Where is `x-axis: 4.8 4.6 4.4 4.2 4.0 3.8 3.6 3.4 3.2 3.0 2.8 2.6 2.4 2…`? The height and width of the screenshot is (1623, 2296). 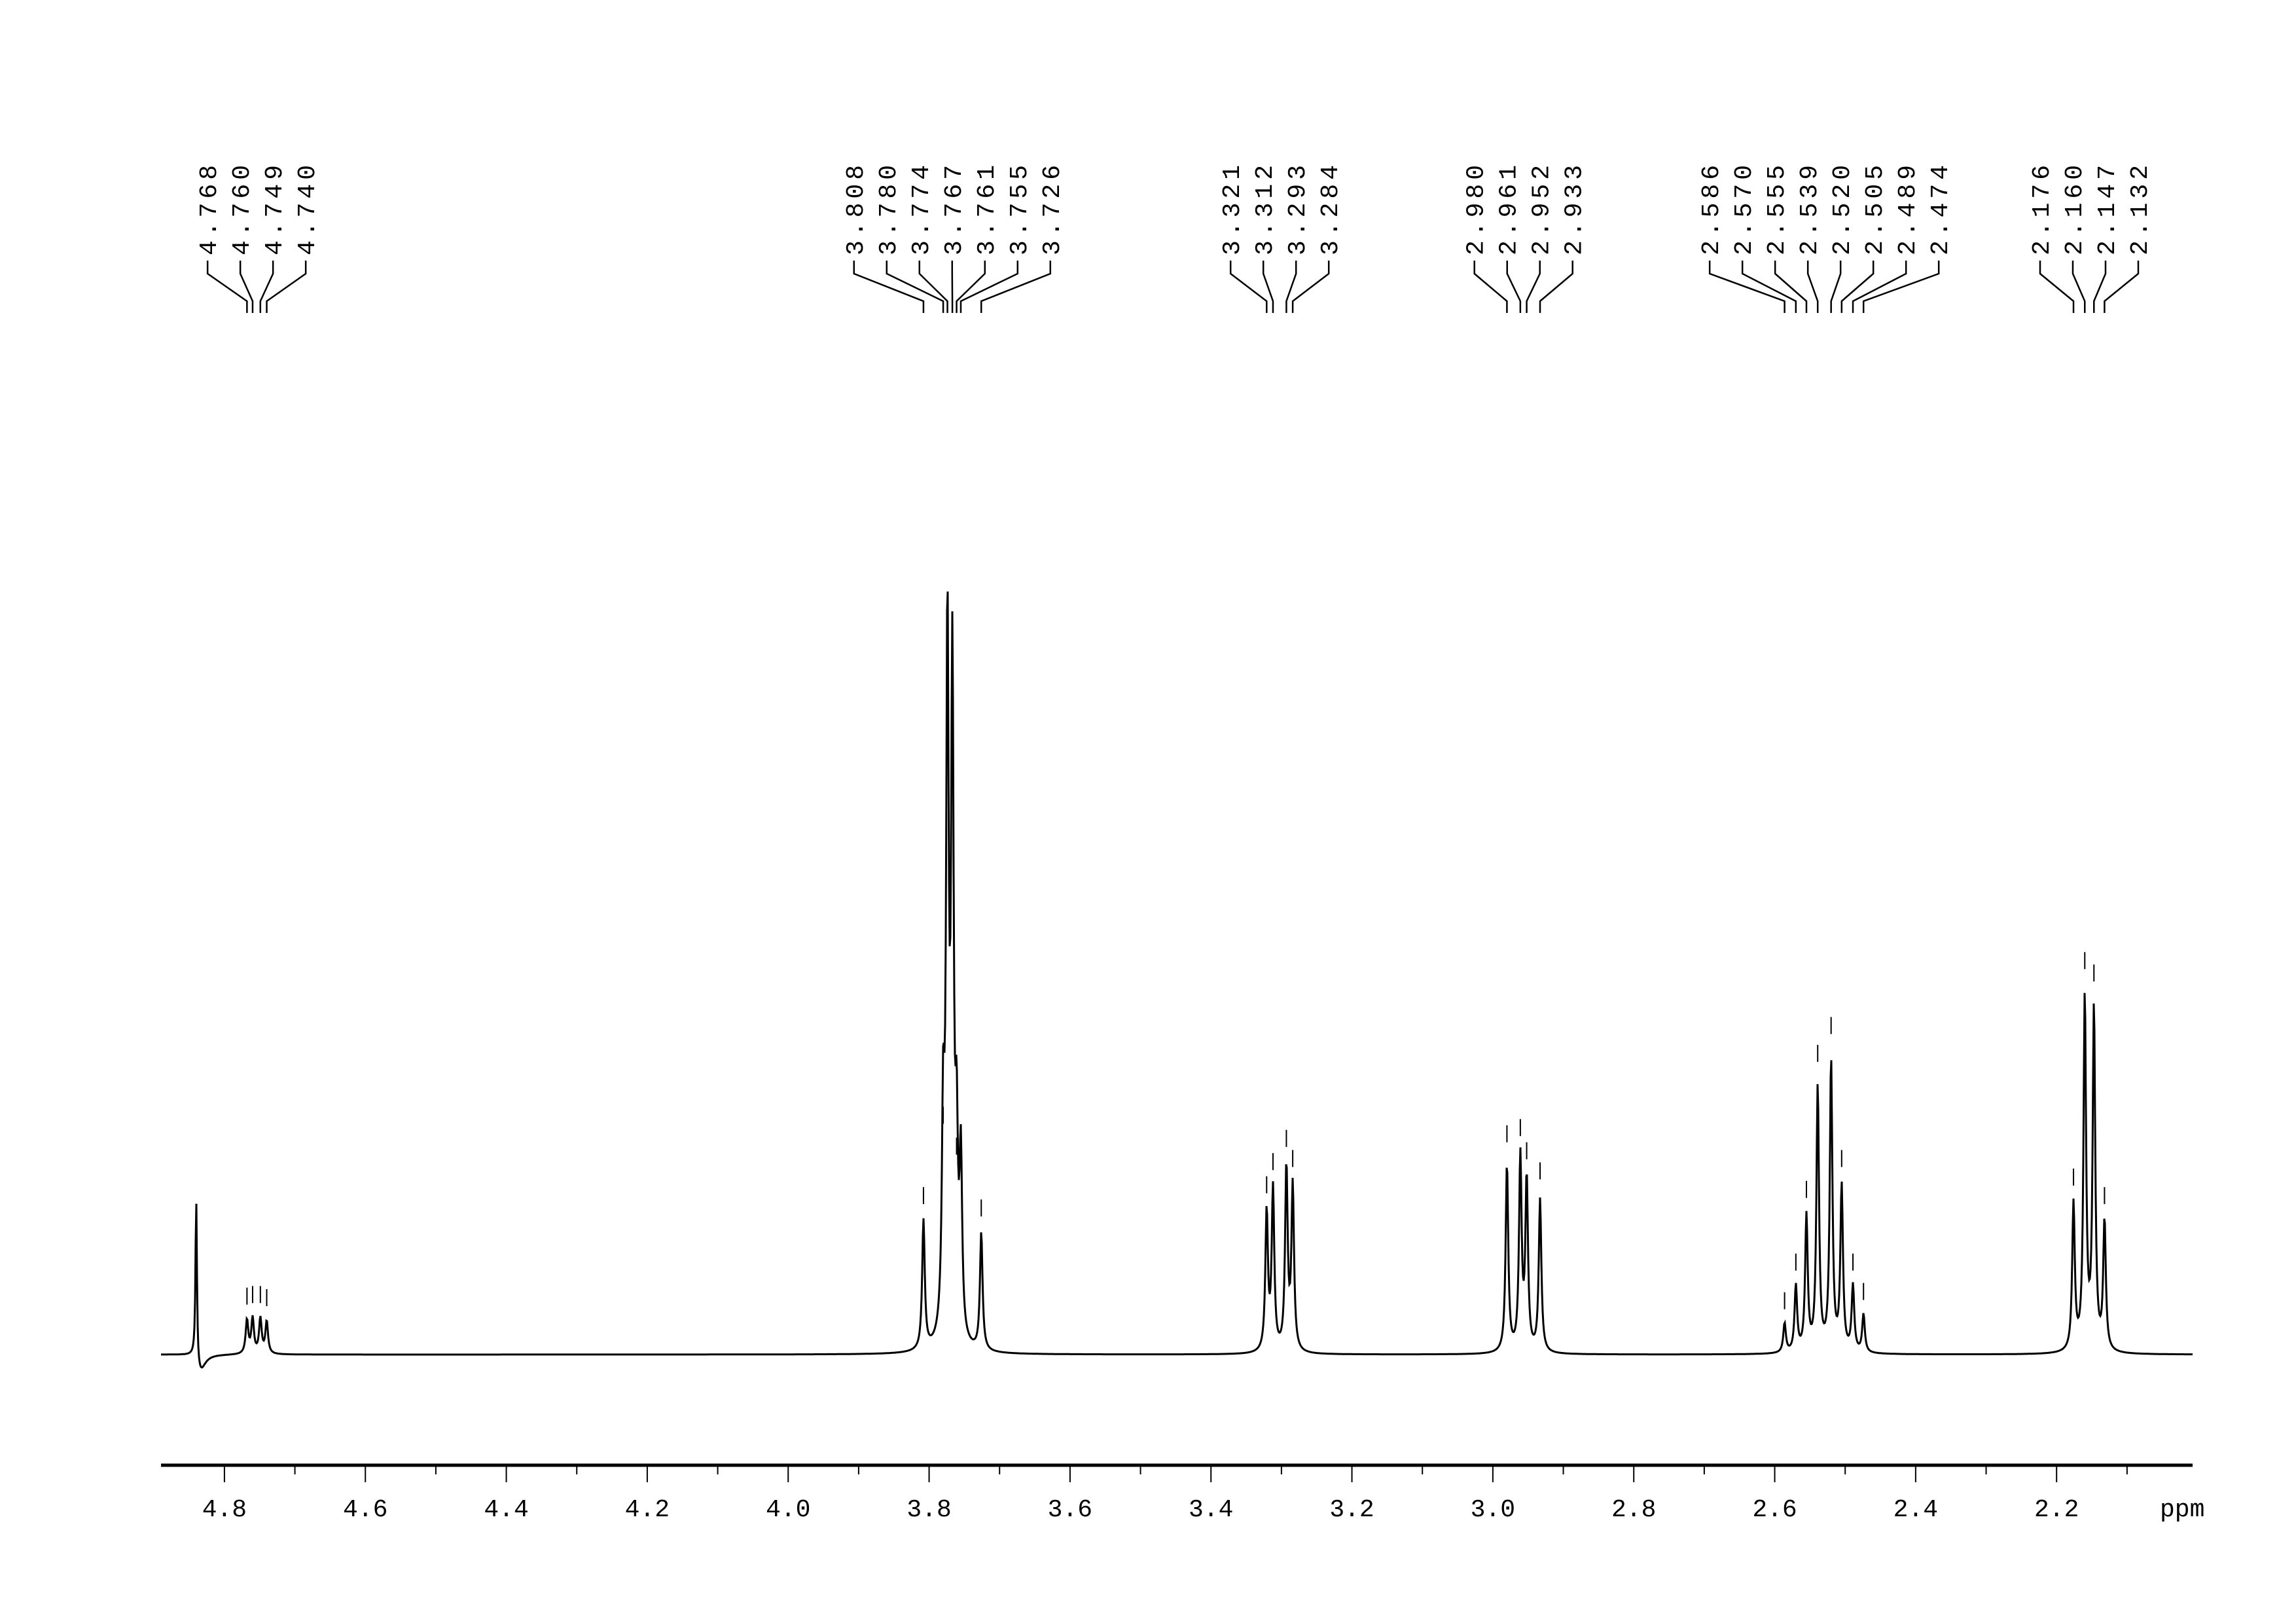 x-axis: 4.8 4.6 4.4 4.2 4.0 3.8 3.6 3.4 3.2 3.0 2.8 2.6 2.4 2… is located at coordinates (1177, 1493).